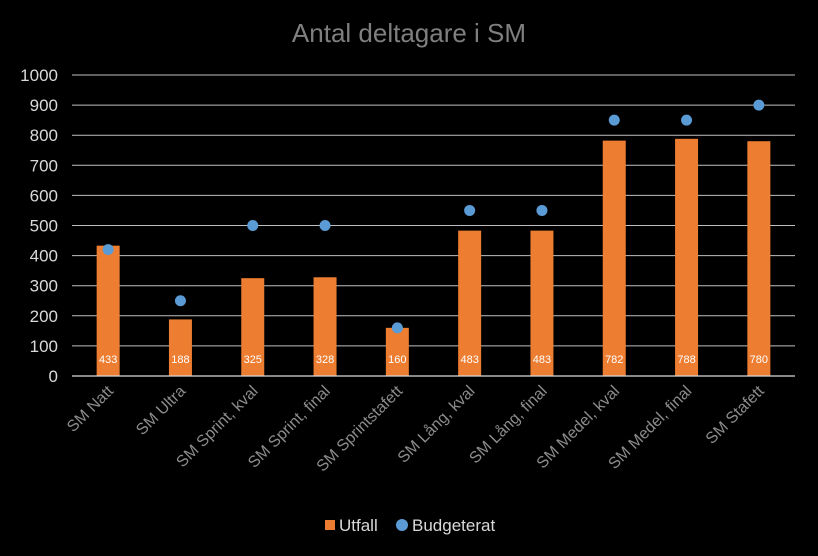 The width and height of the screenshot is (818, 556). I want to click on x-tick-label: SM Stafett, so click(735, 414).